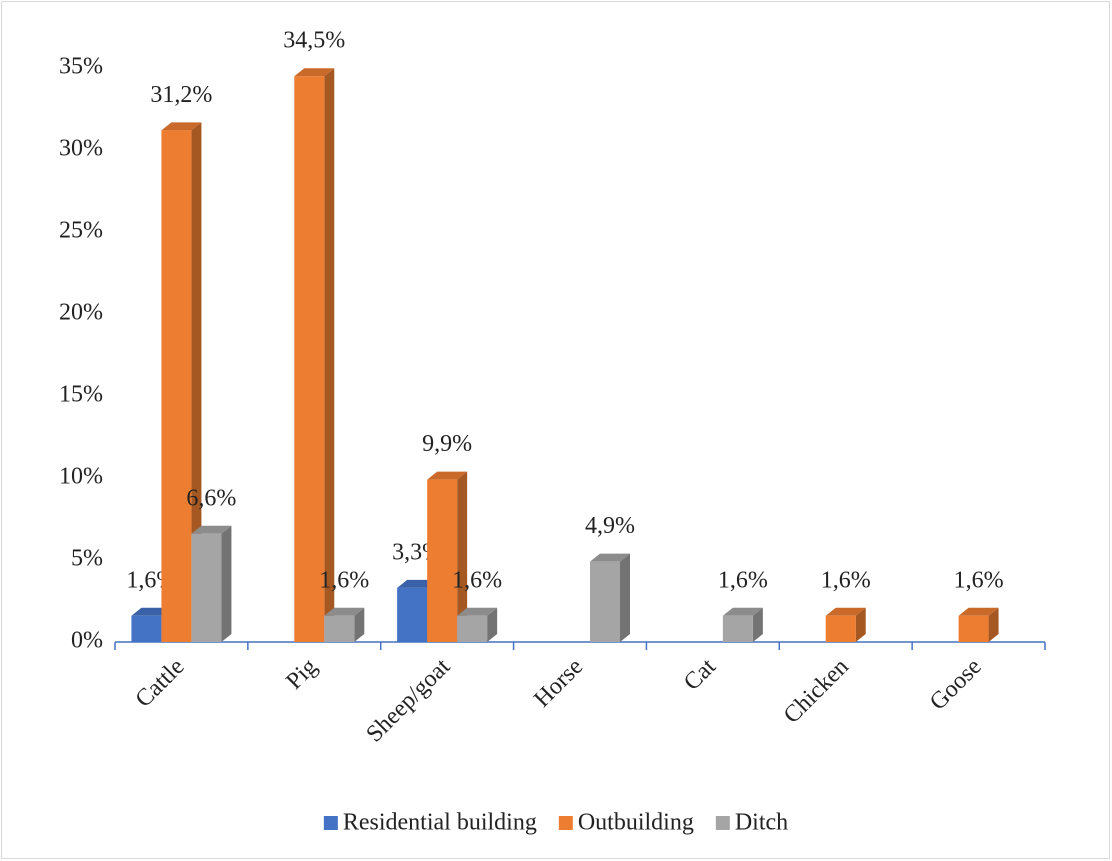 The width and height of the screenshot is (1112, 861). What do you see at coordinates (447, 444) in the screenshot?
I see `data-label: 9,9%` at bounding box center [447, 444].